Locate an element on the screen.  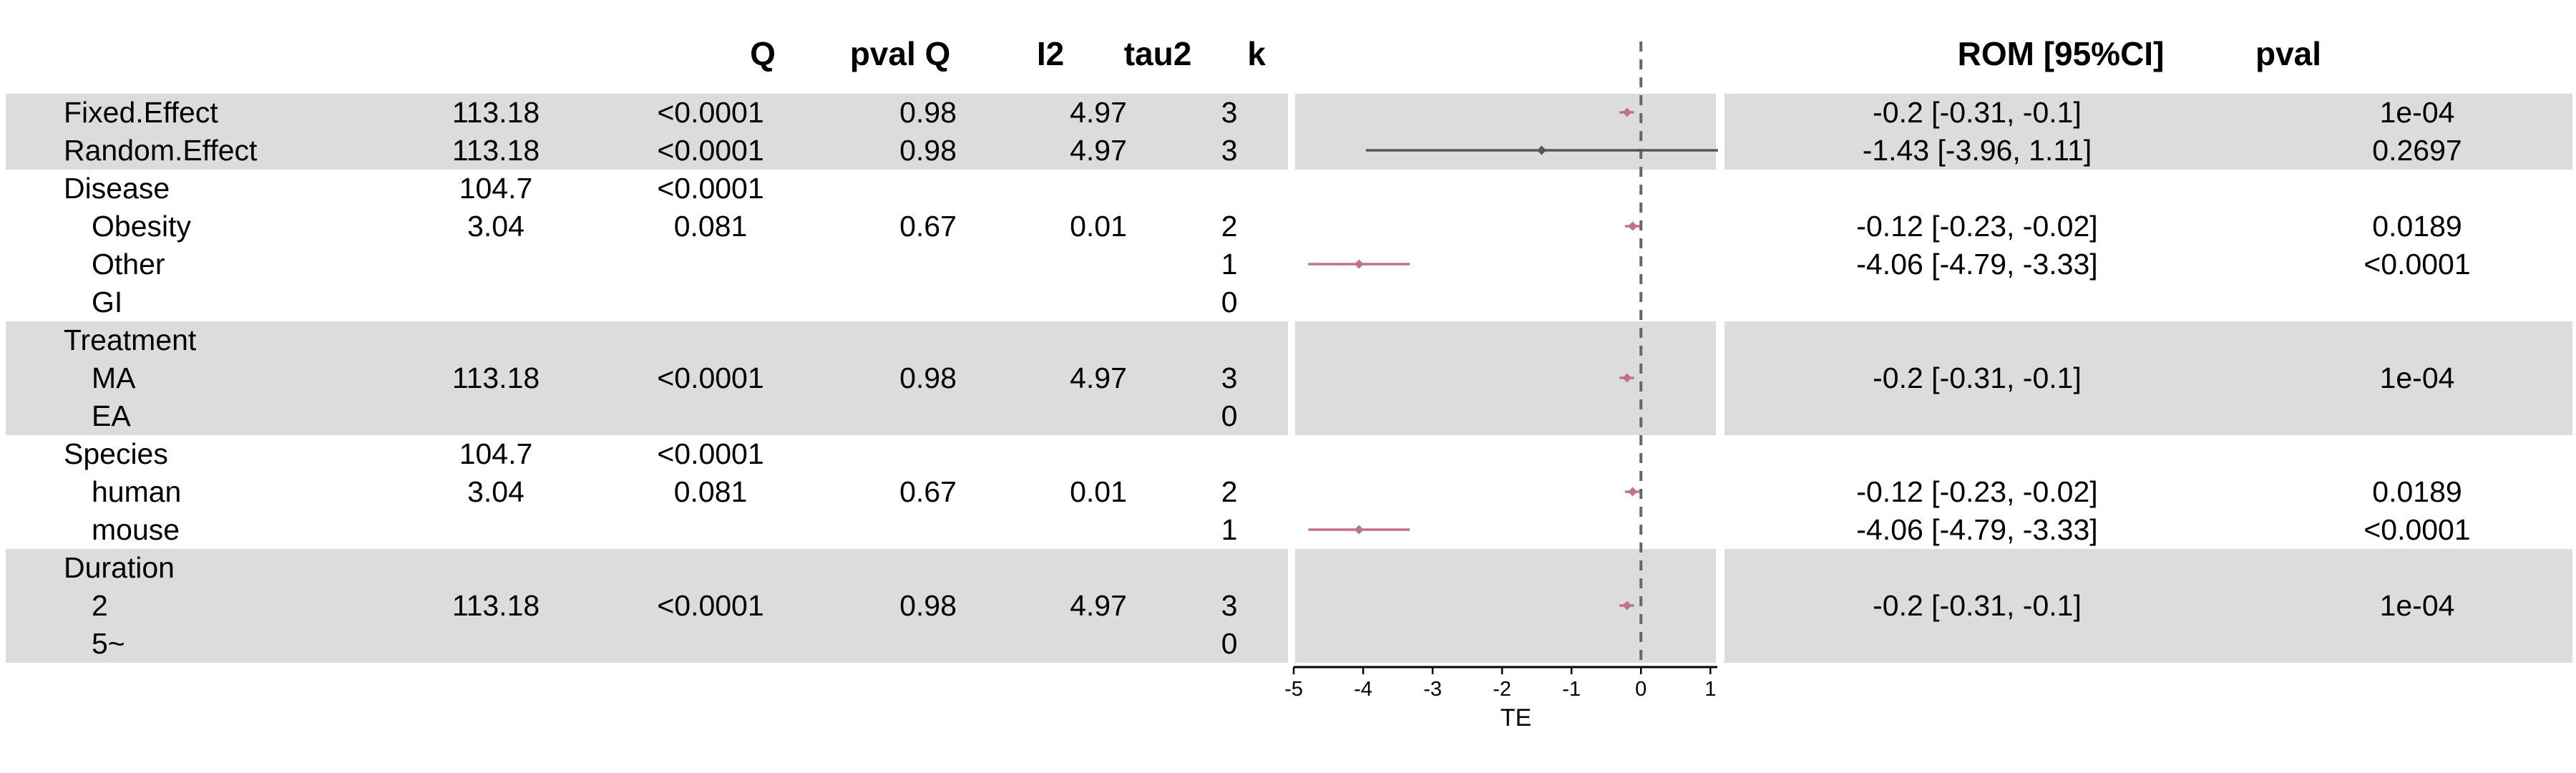
header-tau2: tau2 is located at coordinates (1157, 54).